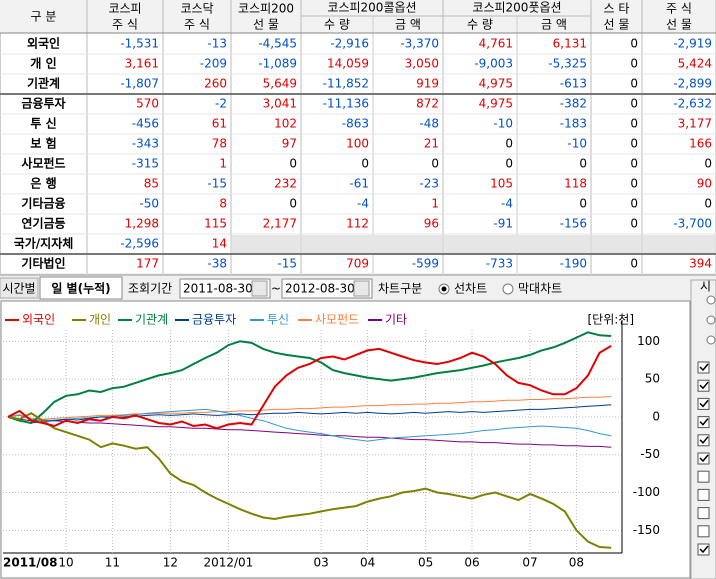 This screenshot has height=579, width=716. I want to click on row-label: 외국인, so click(43, 43).